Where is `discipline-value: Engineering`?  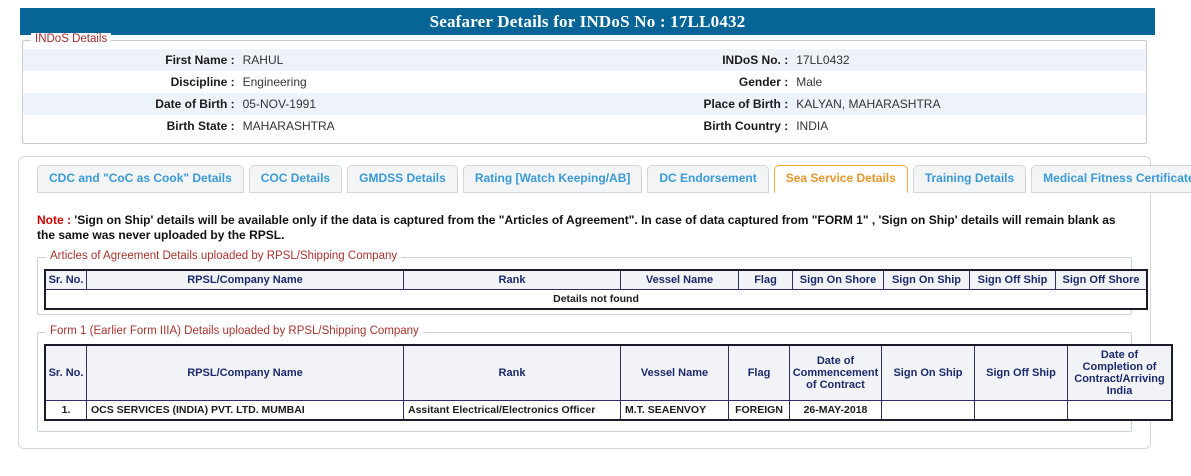
discipline-value: Engineering is located at coordinates (415, 82).